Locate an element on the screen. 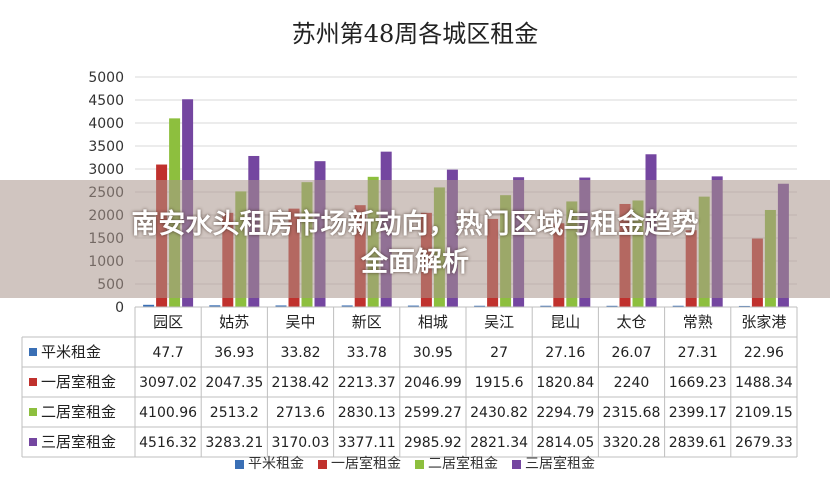  table-value: 27.16 is located at coordinates (565, 353).